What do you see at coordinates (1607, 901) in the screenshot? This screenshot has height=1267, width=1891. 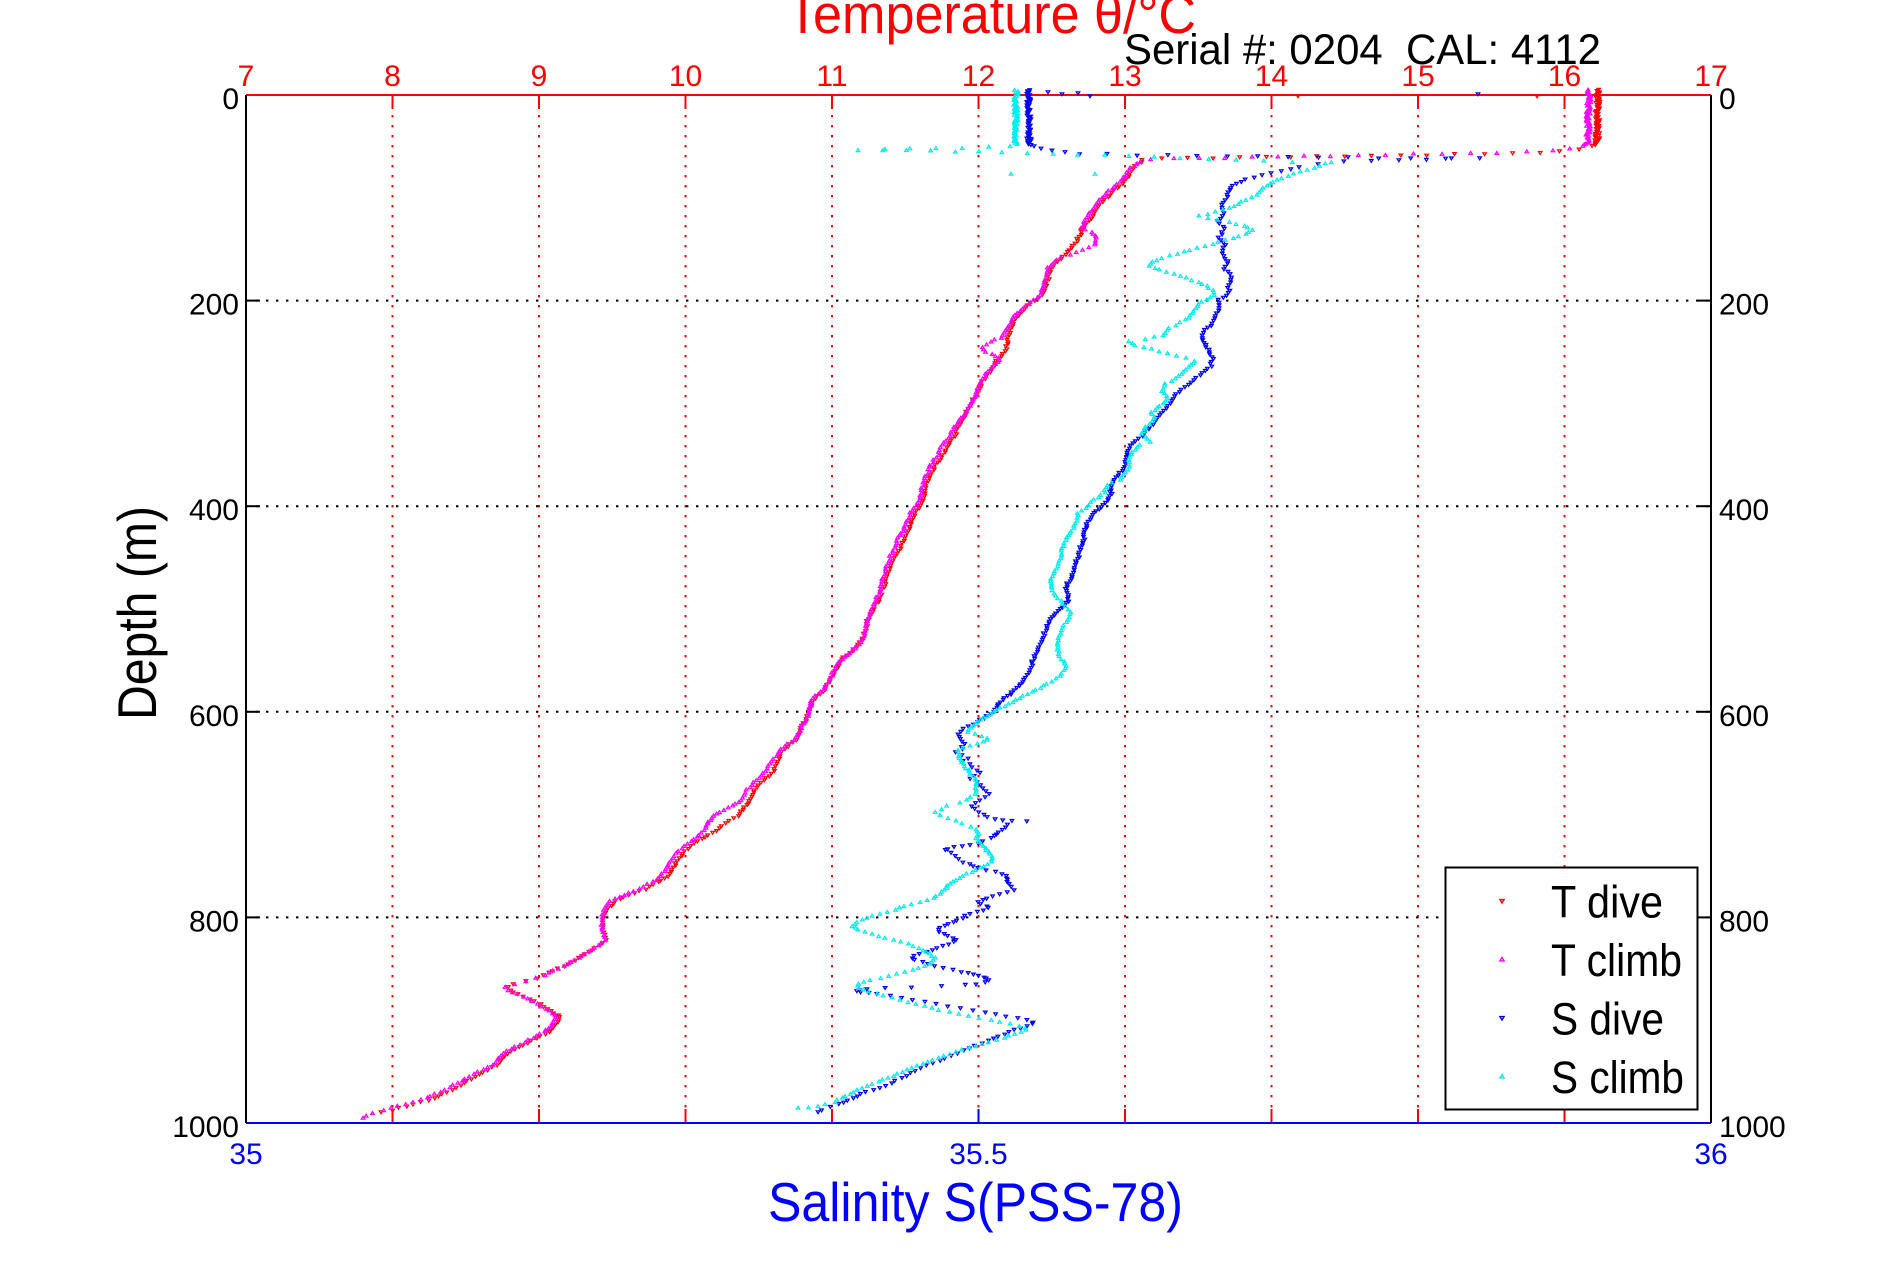 I see `svg-text: T dive` at bounding box center [1607, 901].